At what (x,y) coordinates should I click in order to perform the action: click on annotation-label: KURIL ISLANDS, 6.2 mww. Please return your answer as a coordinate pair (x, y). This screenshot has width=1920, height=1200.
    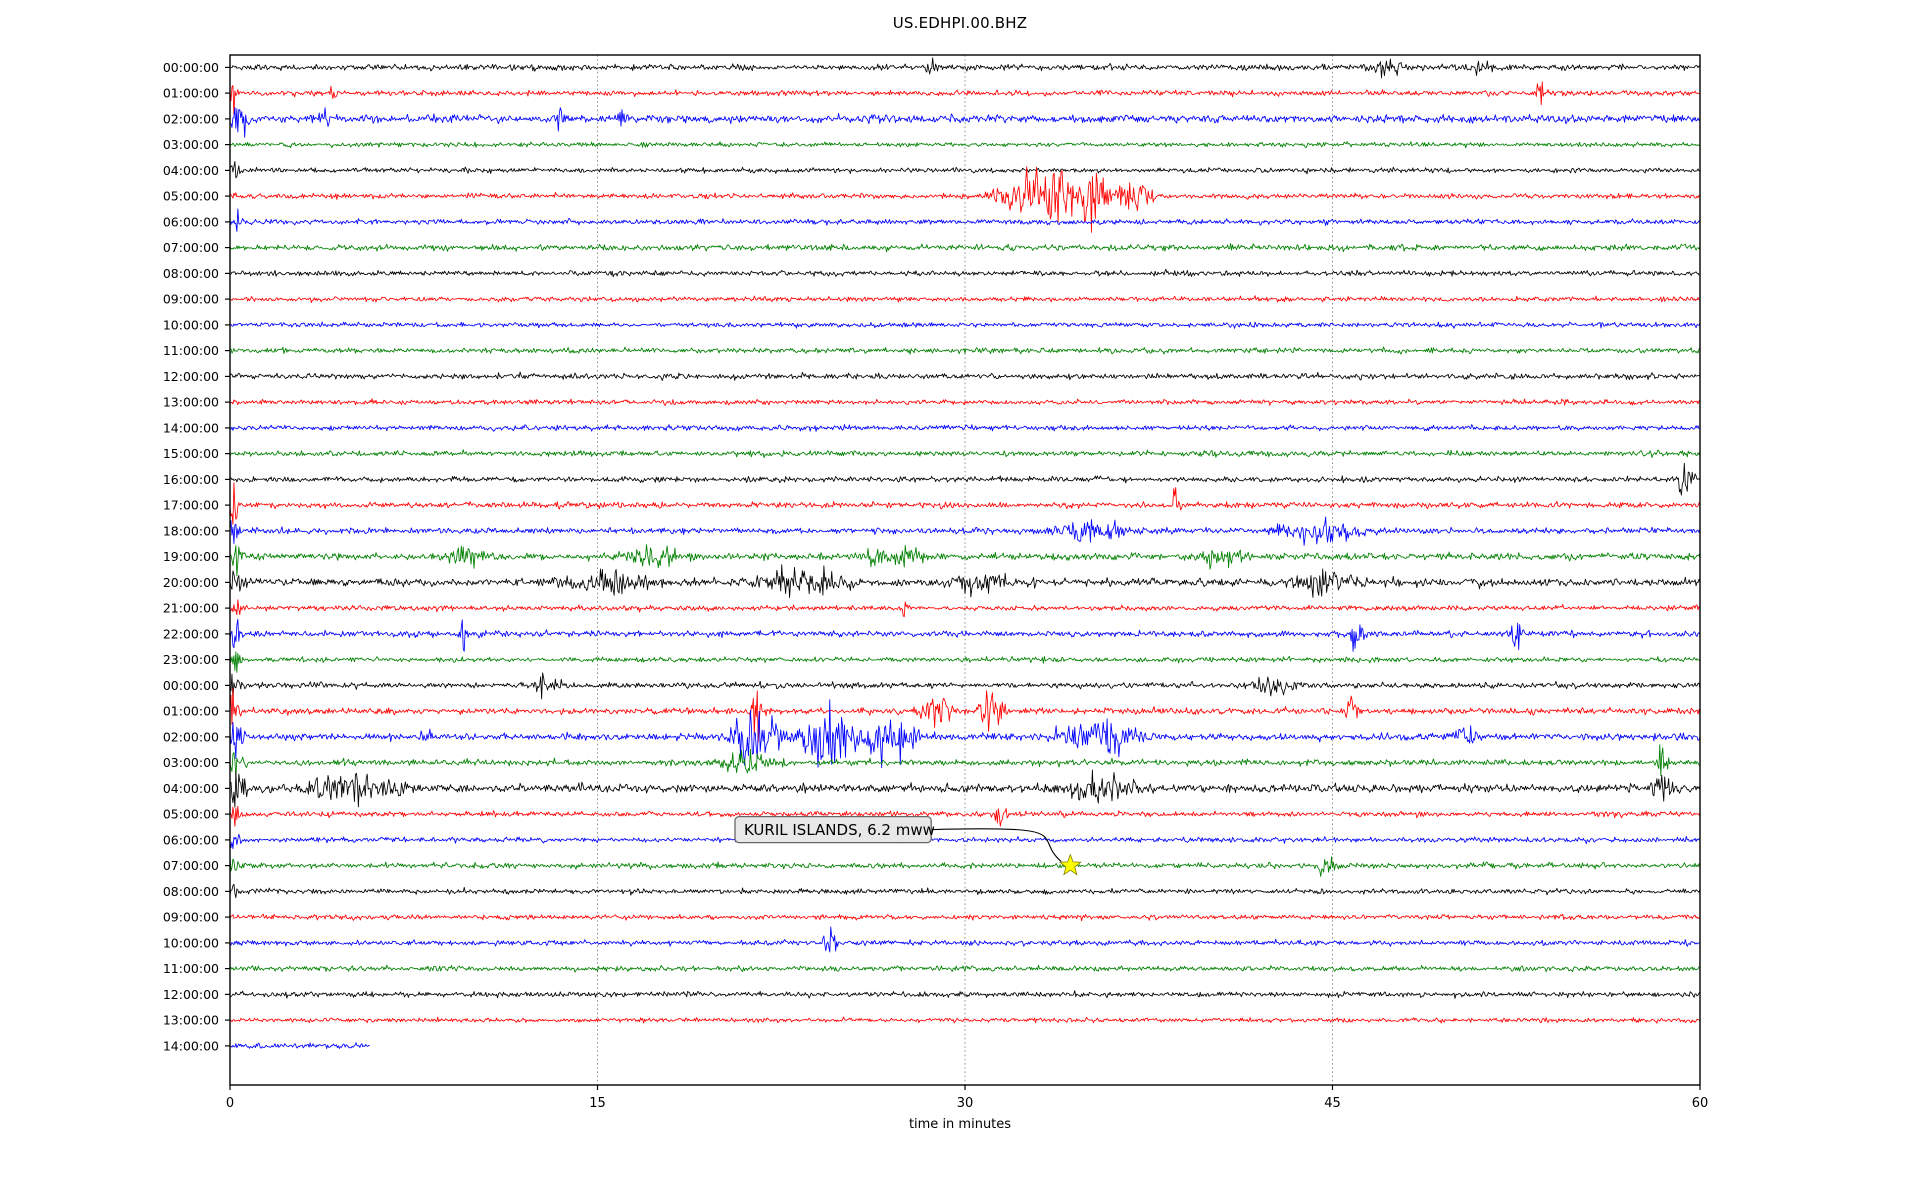
    Looking at the image, I should click on (839, 830).